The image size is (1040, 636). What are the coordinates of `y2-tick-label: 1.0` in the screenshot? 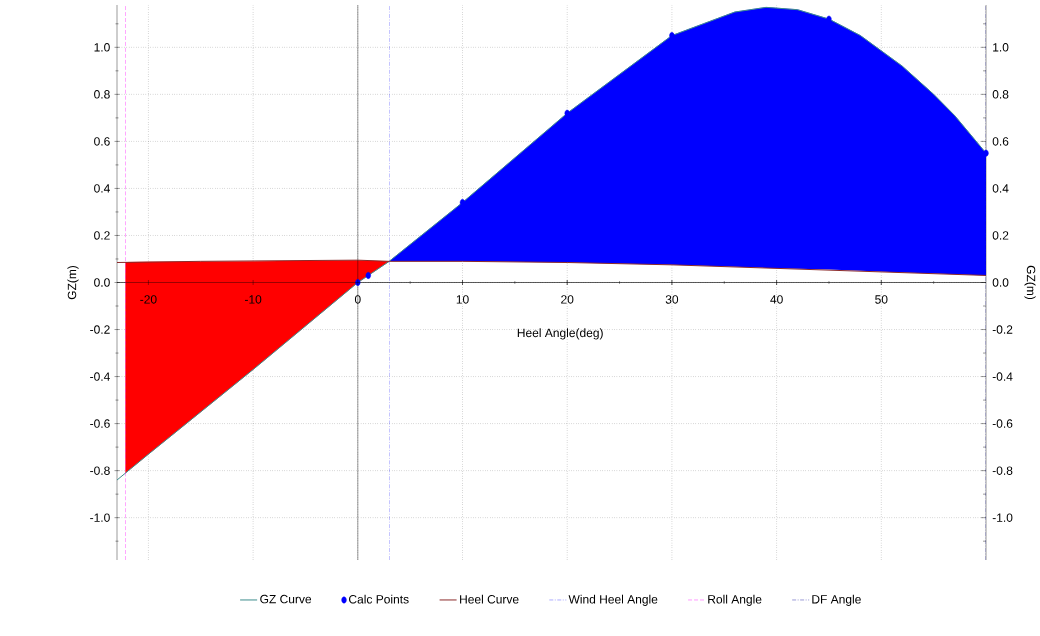 It's located at (1001, 47).